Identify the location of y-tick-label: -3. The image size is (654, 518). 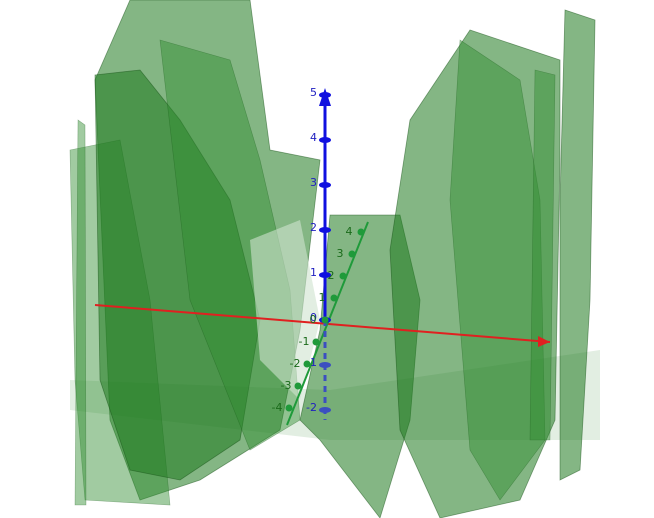
(286, 385).